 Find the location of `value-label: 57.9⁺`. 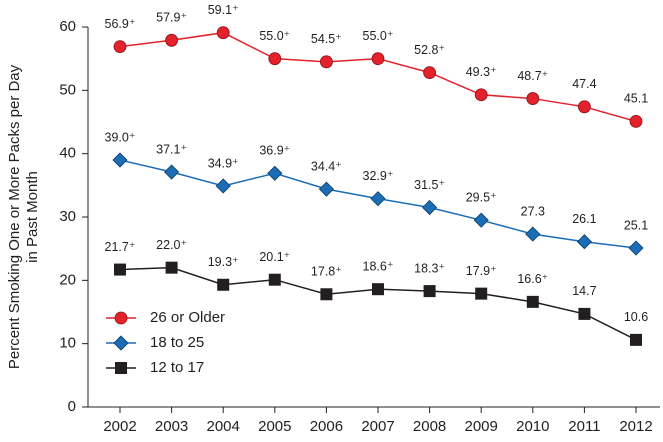

value-label: 57.9⁺ is located at coordinates (171, 18).